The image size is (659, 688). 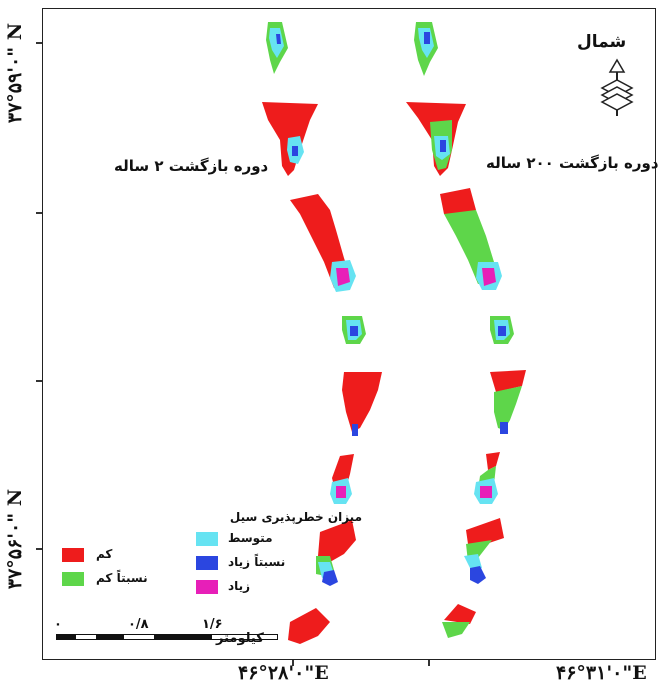 What do you see at coordinates (138, 624) in the screenshot?
I see `scale-tick-1: ۰/۸` at bounding box center [138, 624].